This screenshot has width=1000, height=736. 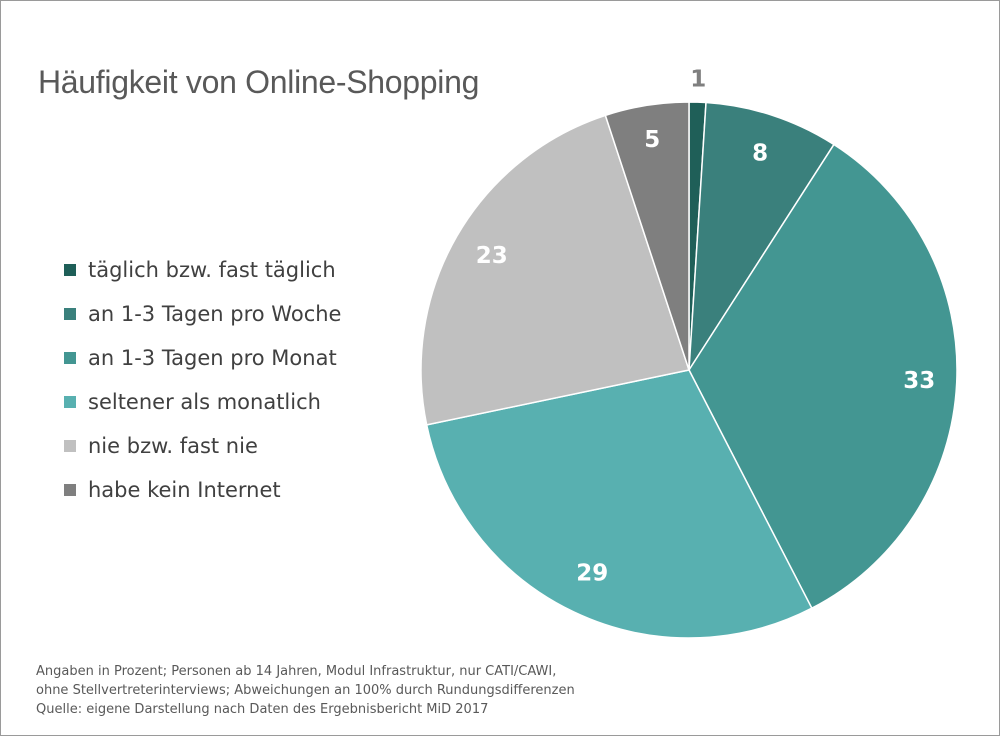 I want to click on slice-data-label: 5, so click(x=652, y=140).